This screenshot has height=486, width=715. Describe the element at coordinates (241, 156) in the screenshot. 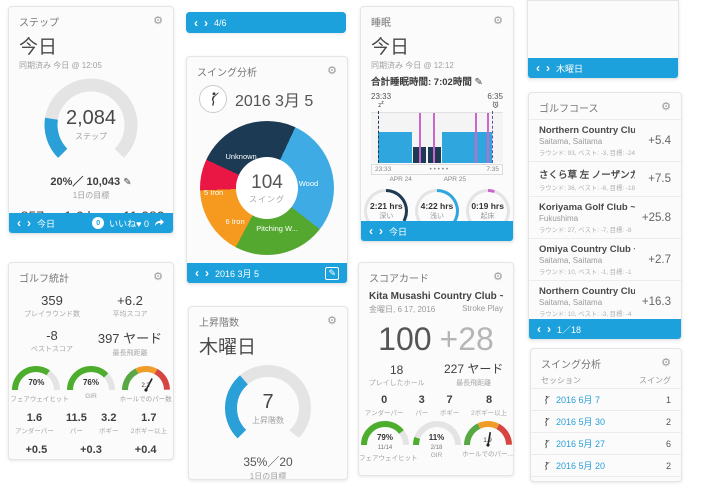

I see `donut-label: Unknown` at that location.